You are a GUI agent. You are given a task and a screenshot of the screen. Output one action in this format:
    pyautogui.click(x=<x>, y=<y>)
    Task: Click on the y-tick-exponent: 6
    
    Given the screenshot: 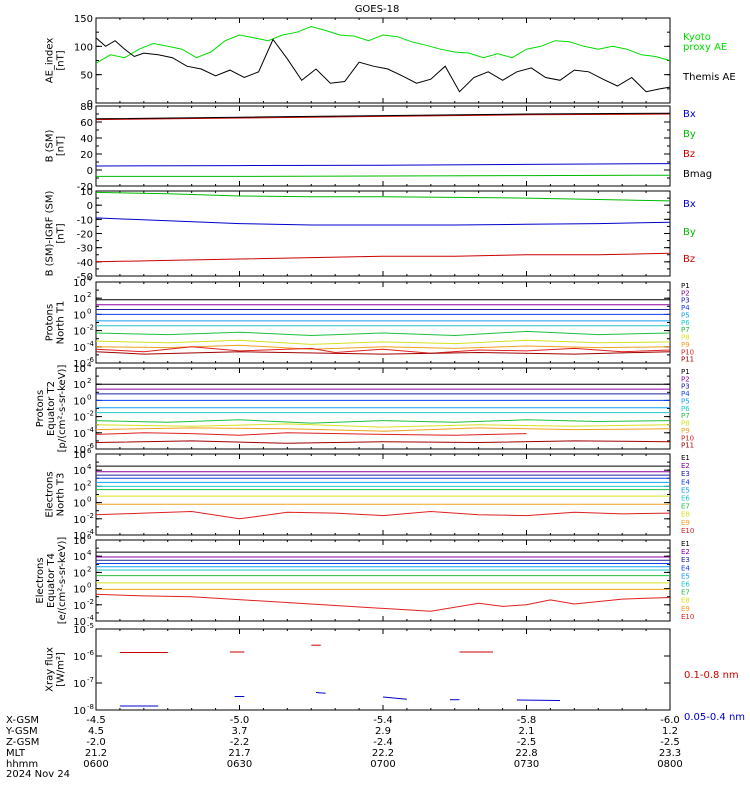 What is the action you would take?
    pyautogui.click(x=89, y=451)
    